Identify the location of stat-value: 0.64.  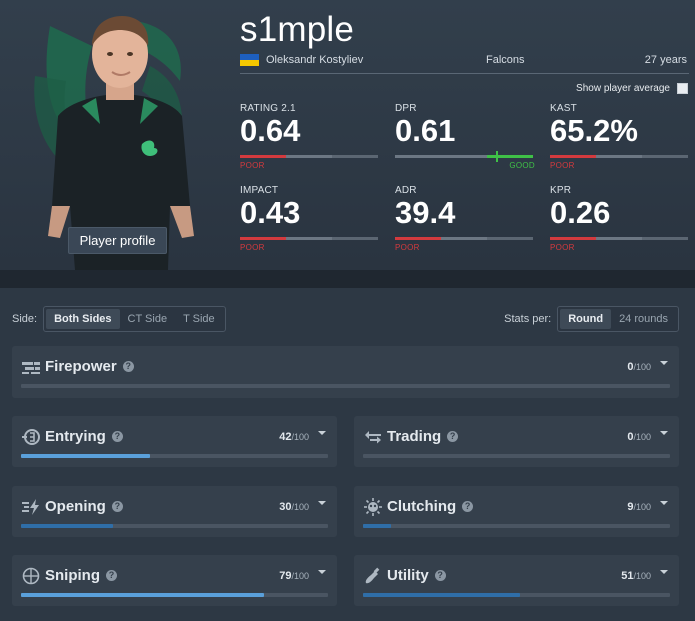
(270, 130).